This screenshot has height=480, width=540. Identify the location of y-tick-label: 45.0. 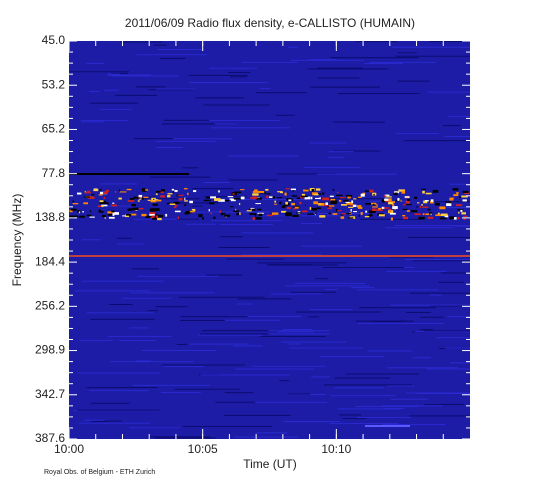
(54, 40).